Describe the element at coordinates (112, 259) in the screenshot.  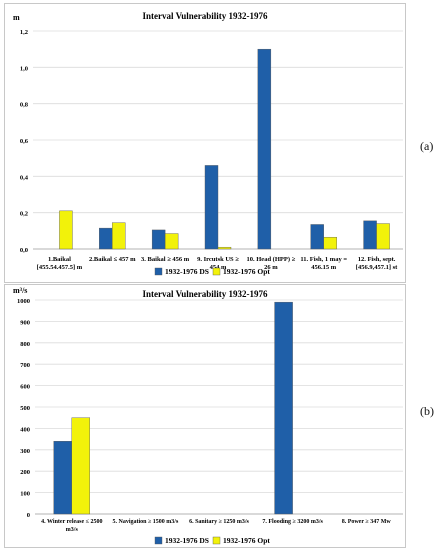
I see `x-tick-label: 2.Baikal ≤ 457 m` at that location.